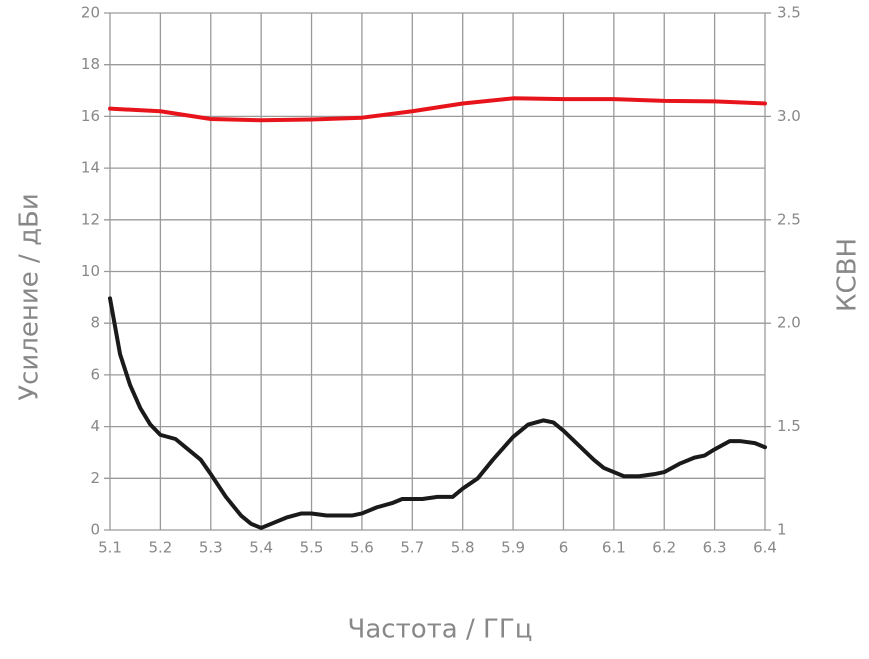 This screenshot has width=869, height=659. Describe the element at coordinates (362, 548) in the screenshot. I see `x-tick-label: 5.6` at that location.